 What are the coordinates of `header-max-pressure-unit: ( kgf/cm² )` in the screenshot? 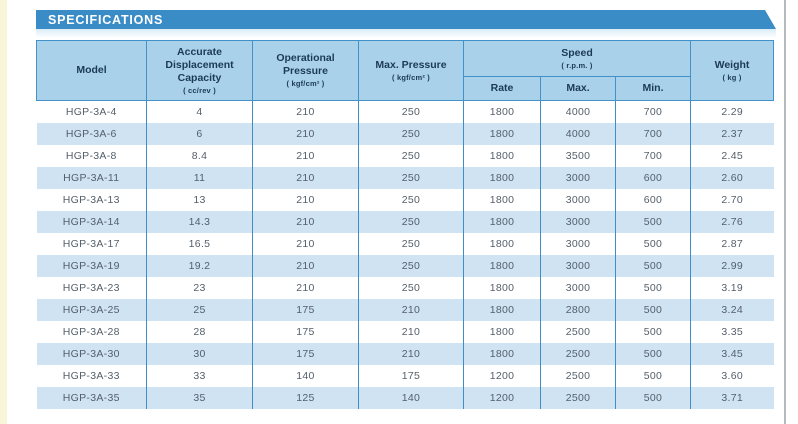 It's located at (411, 77).